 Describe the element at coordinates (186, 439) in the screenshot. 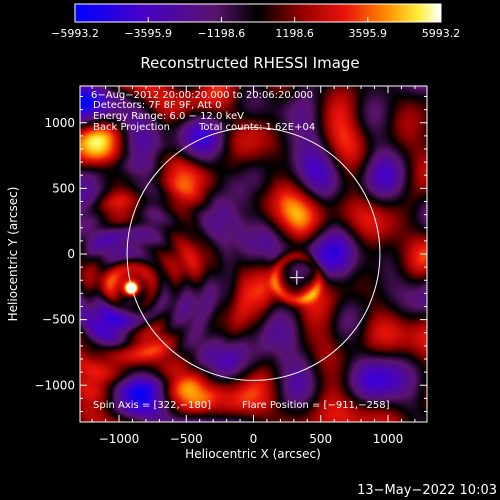

I see `x-tick-label: −500` at that location.